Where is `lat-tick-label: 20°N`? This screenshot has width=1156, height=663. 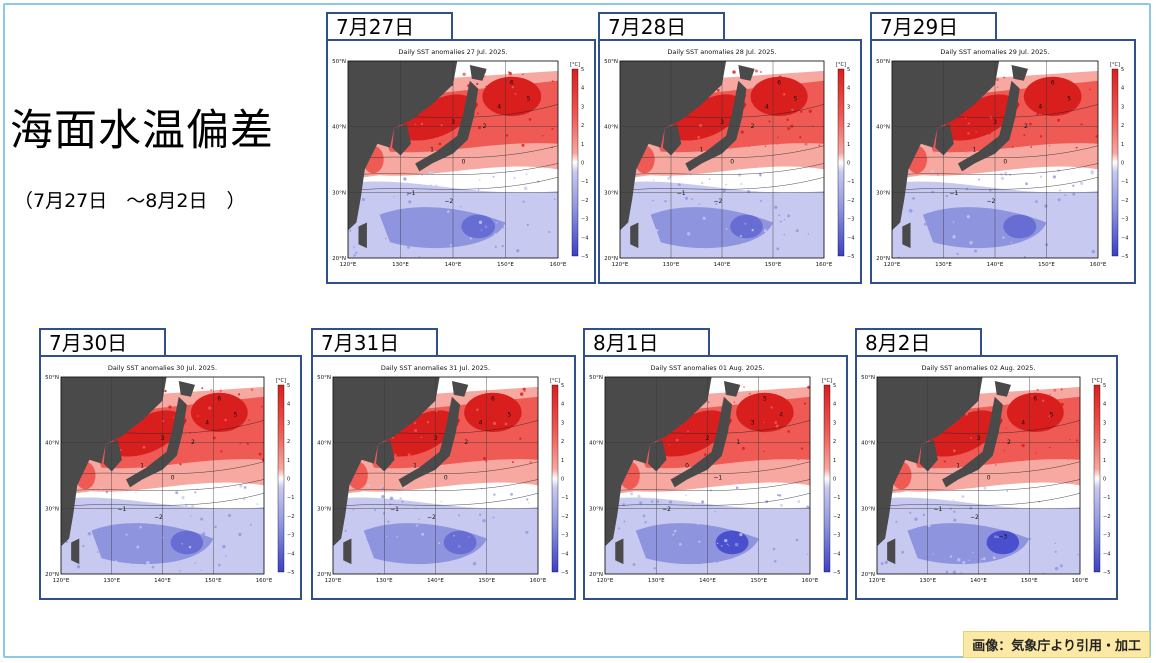
lat-tick-label: 20°N is located at coordinates (611, 259).